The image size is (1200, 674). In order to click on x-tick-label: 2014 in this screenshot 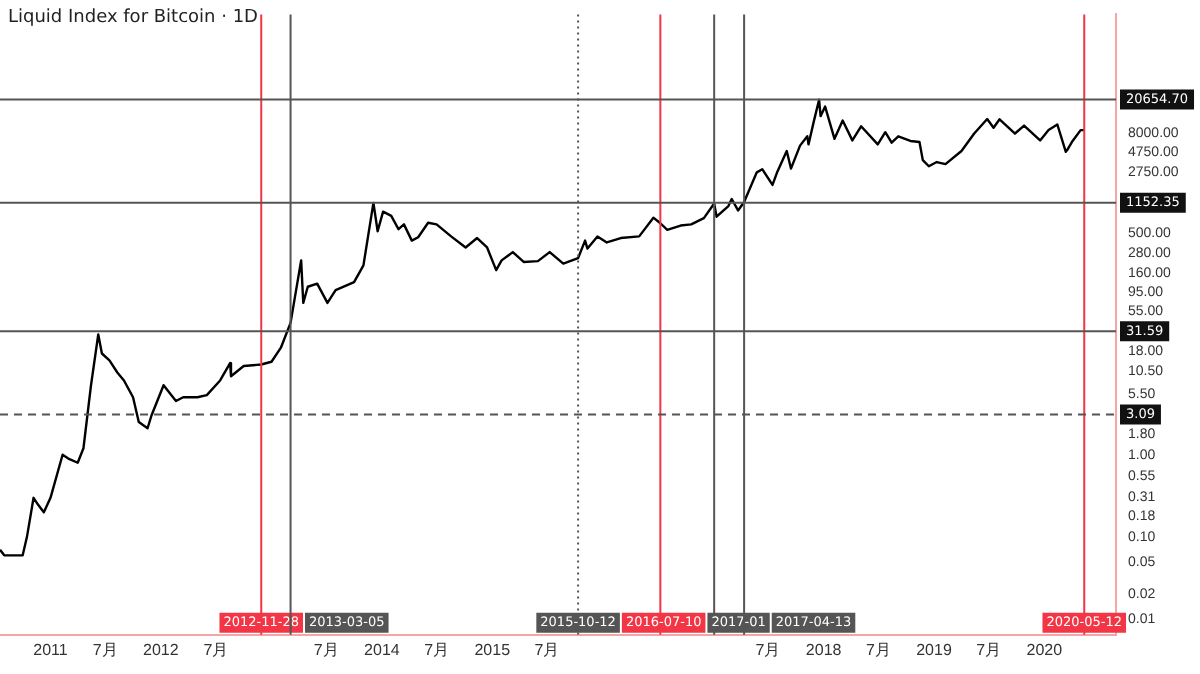, I will do `click(382, 649)`.